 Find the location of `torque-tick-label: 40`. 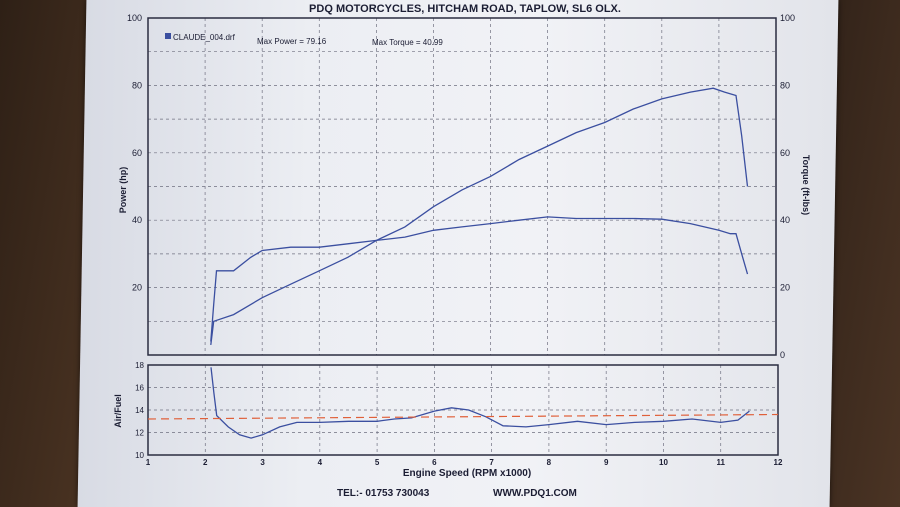

torque-tick-label: 40 is located at coordinates (785, 220).